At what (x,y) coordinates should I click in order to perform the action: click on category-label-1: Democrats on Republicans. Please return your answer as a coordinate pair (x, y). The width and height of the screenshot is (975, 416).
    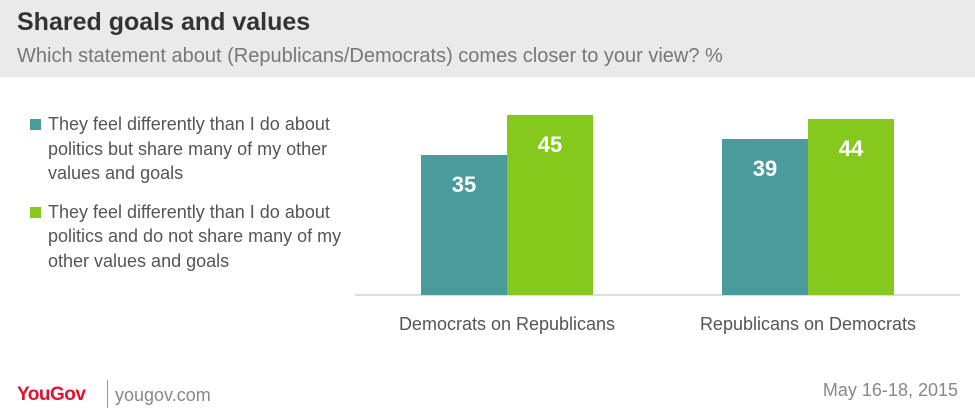
    Looking at the image, I should click on (507, 324).